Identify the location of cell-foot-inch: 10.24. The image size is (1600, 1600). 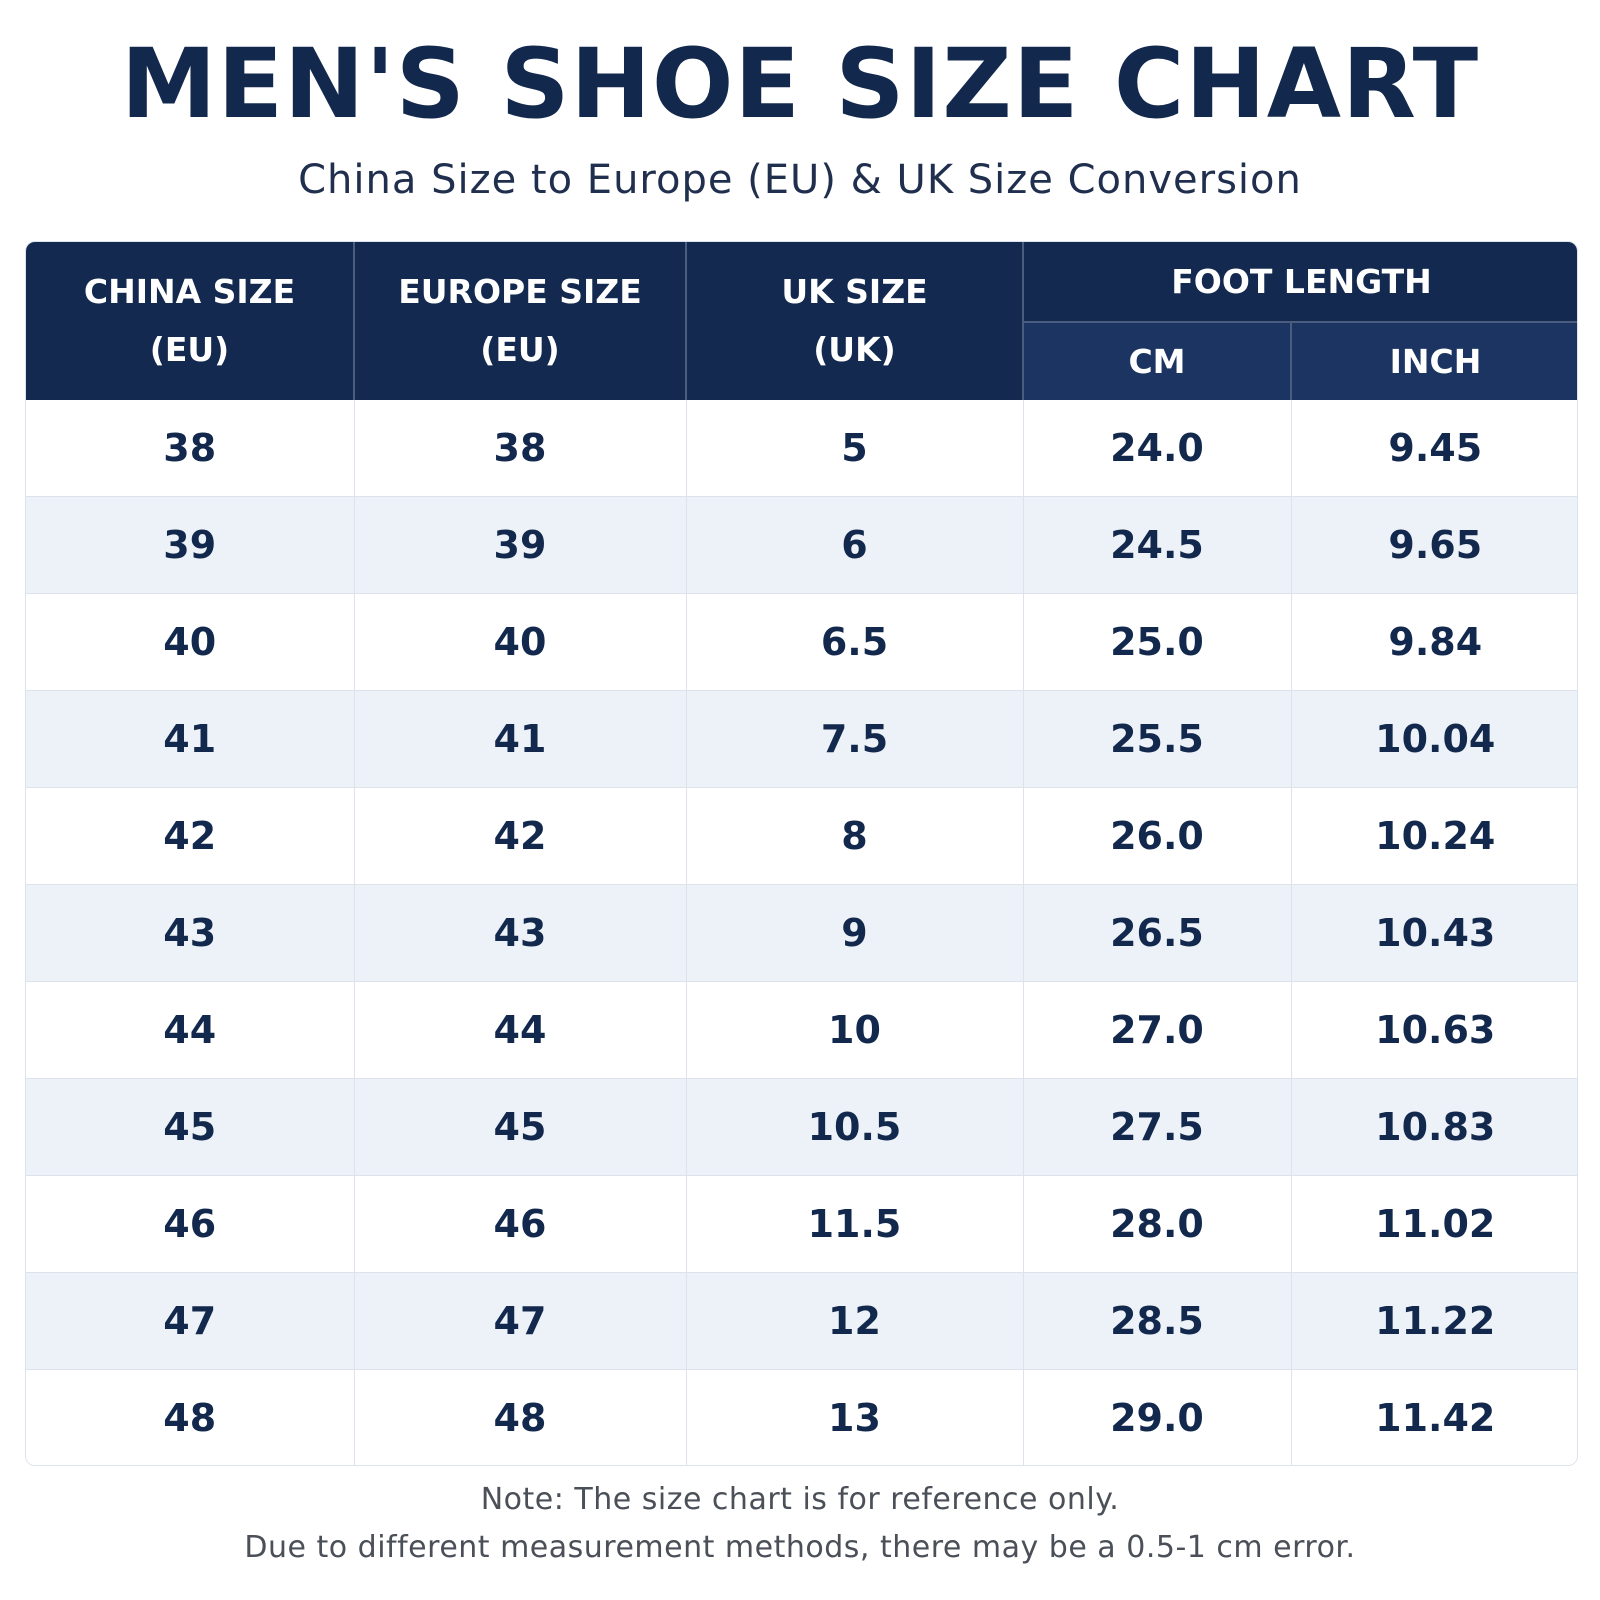
(1434, 836).